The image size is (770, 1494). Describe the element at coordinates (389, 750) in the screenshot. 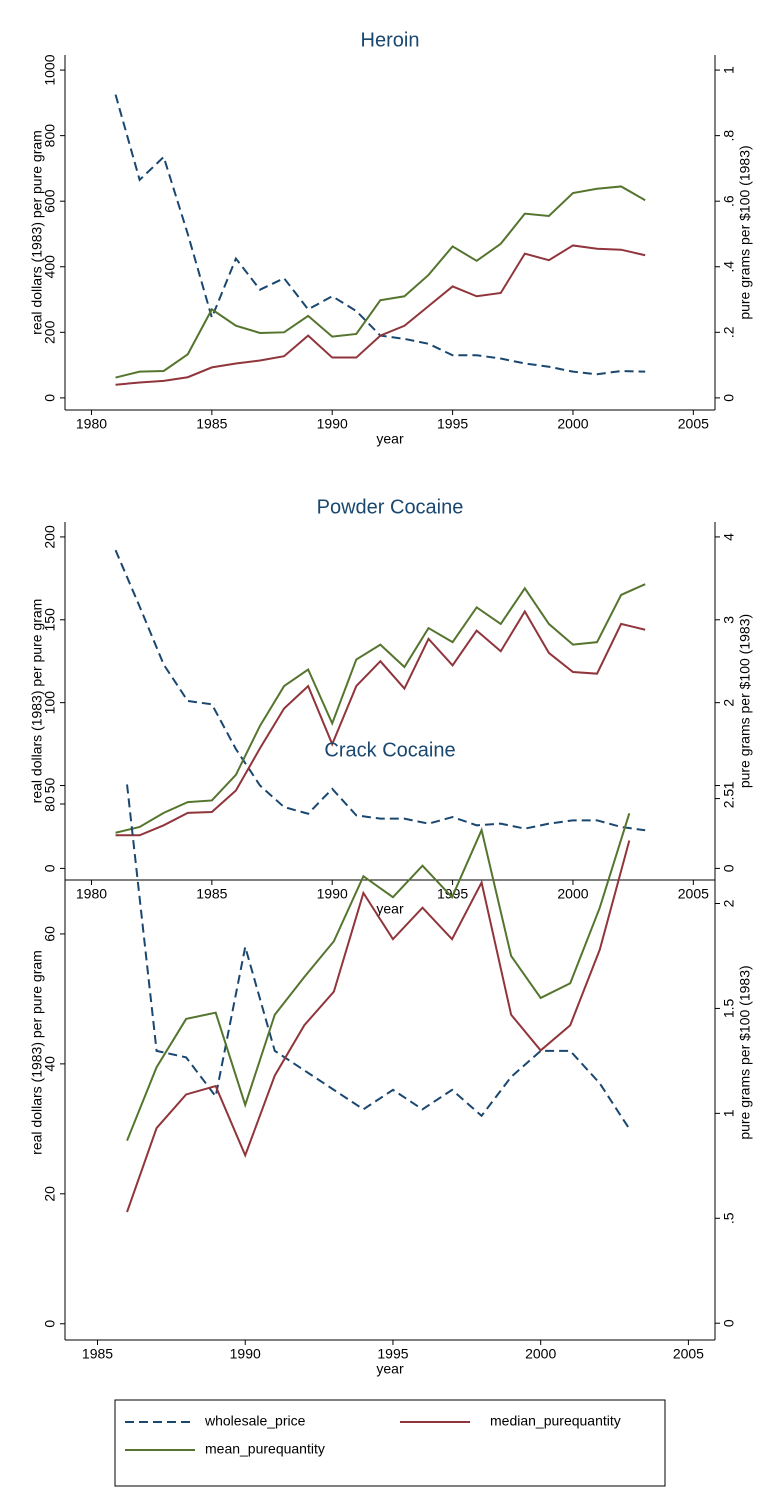

I see `chart-title: Crack Cocaine` at that location.